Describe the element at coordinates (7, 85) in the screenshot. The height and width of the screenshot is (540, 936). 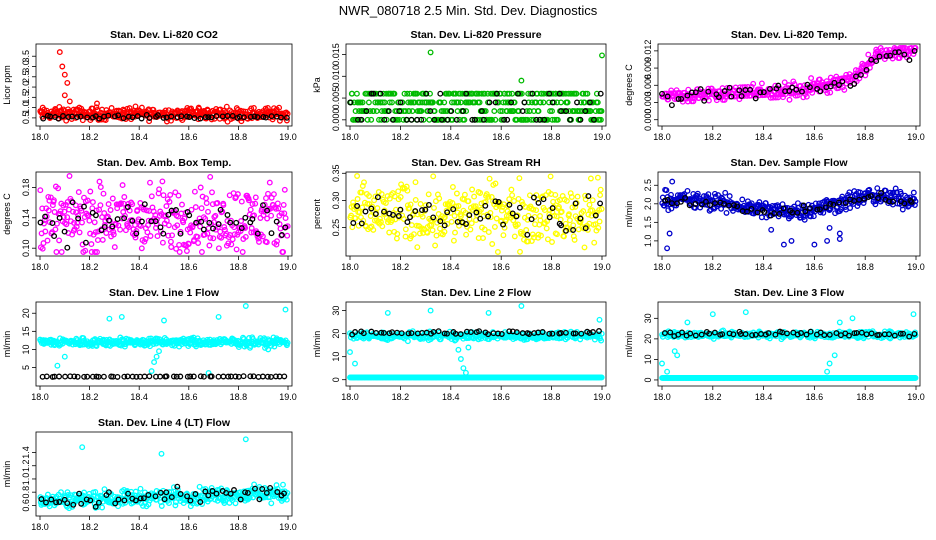
I see `y-axis-label: Licor ppm` at that location.